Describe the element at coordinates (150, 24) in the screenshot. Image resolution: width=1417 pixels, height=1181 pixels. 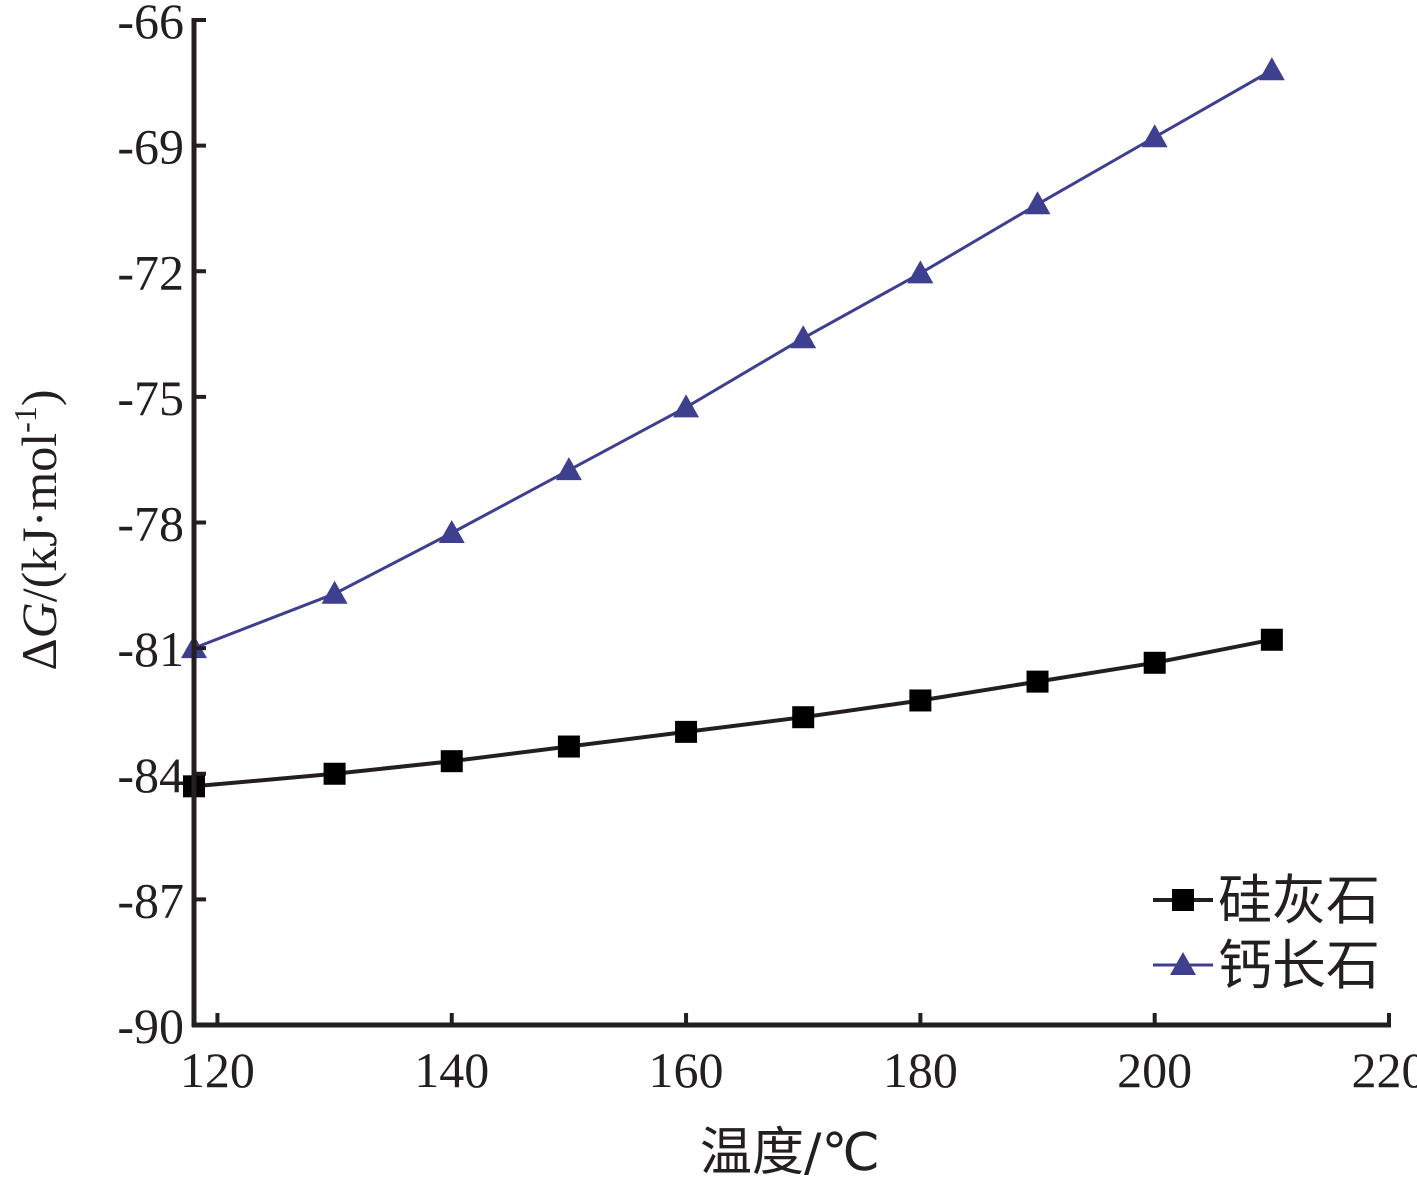
I see `y-tick-label: -66` at that location.